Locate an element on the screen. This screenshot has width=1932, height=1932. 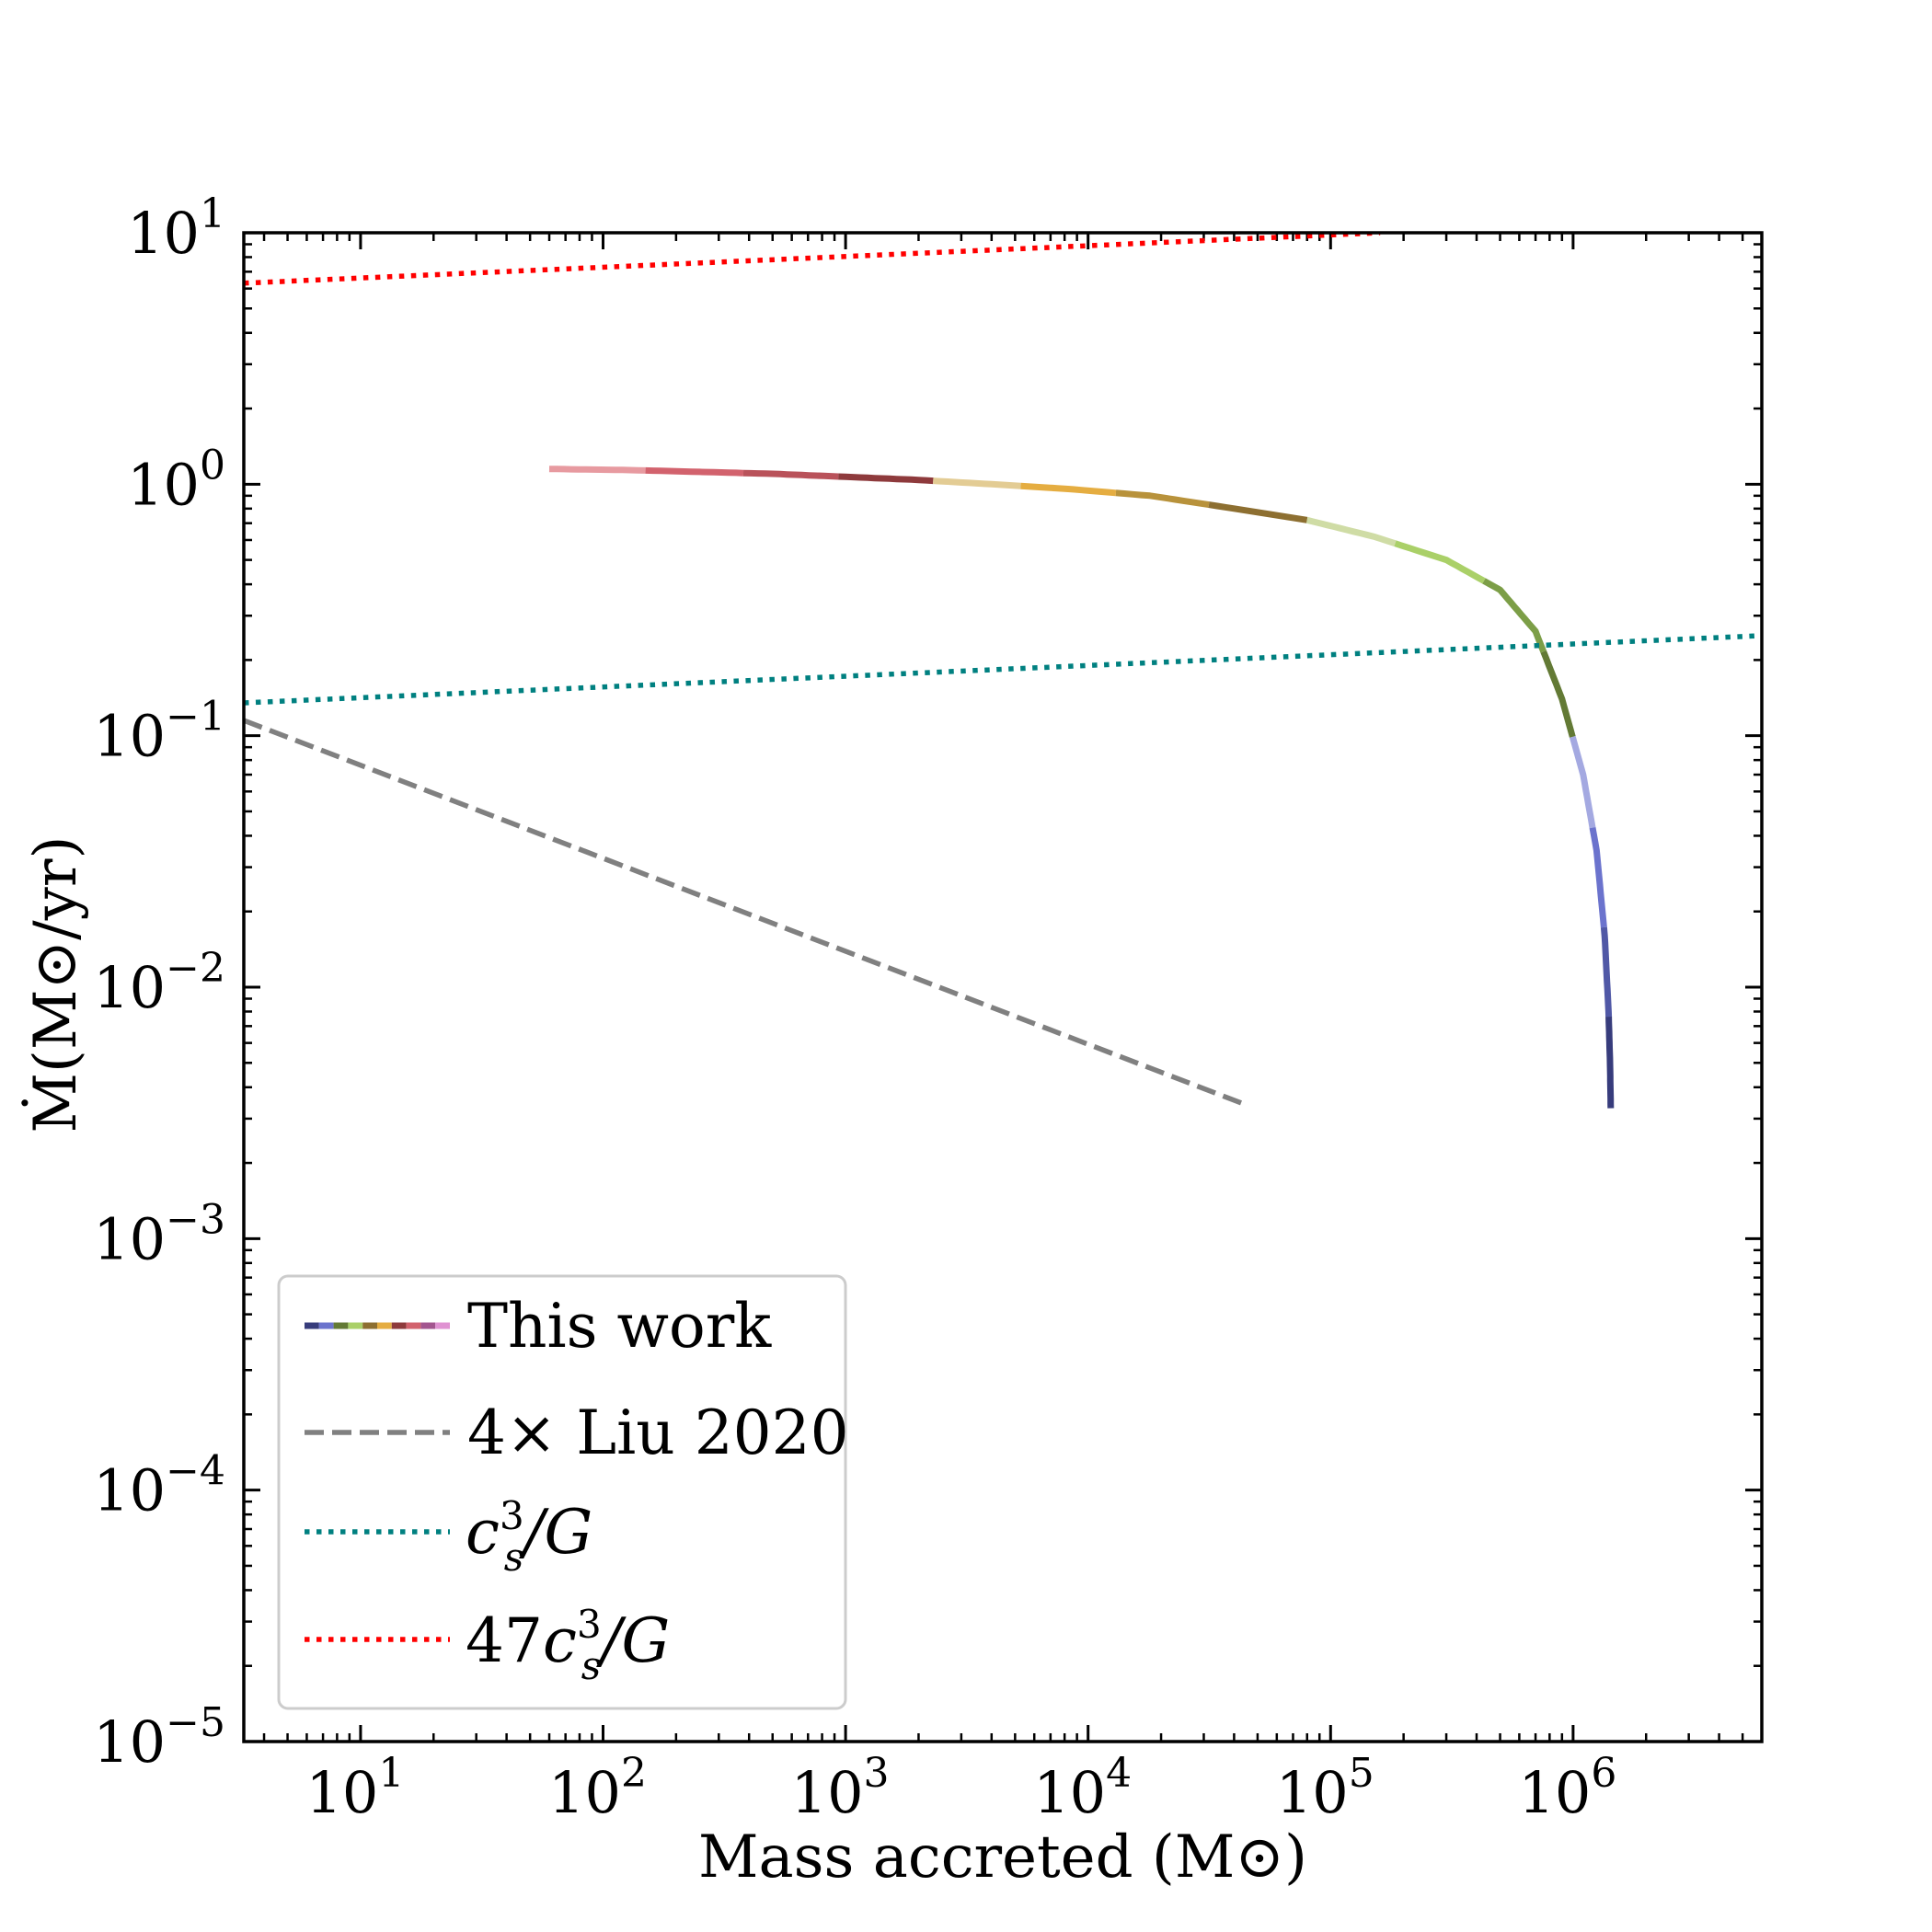
y-tick-label: 10⁻¹ is located at coordinates (159, 732).